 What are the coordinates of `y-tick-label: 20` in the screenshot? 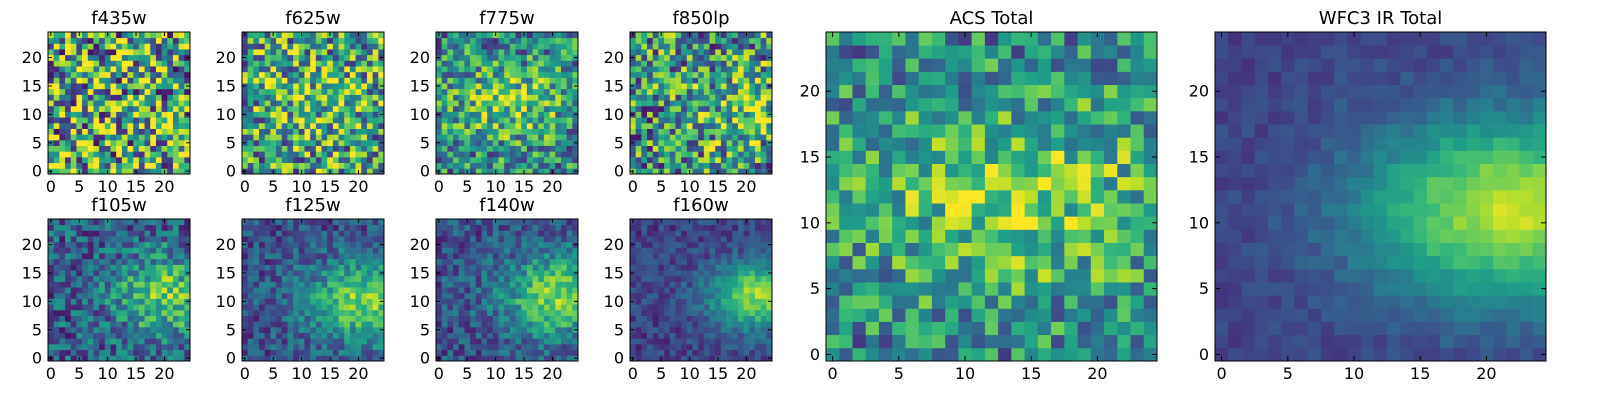 It's located at (226, 244).